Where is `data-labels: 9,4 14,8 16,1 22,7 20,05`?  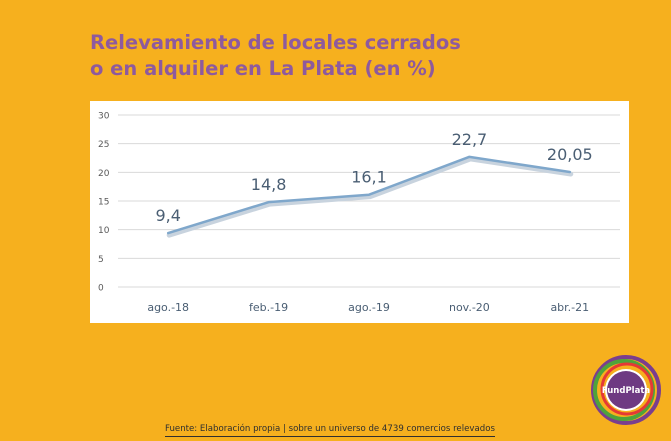 data-labels: 9,4 14,8 16,1 22,7 20,05 is located at coordinates (373, 177).